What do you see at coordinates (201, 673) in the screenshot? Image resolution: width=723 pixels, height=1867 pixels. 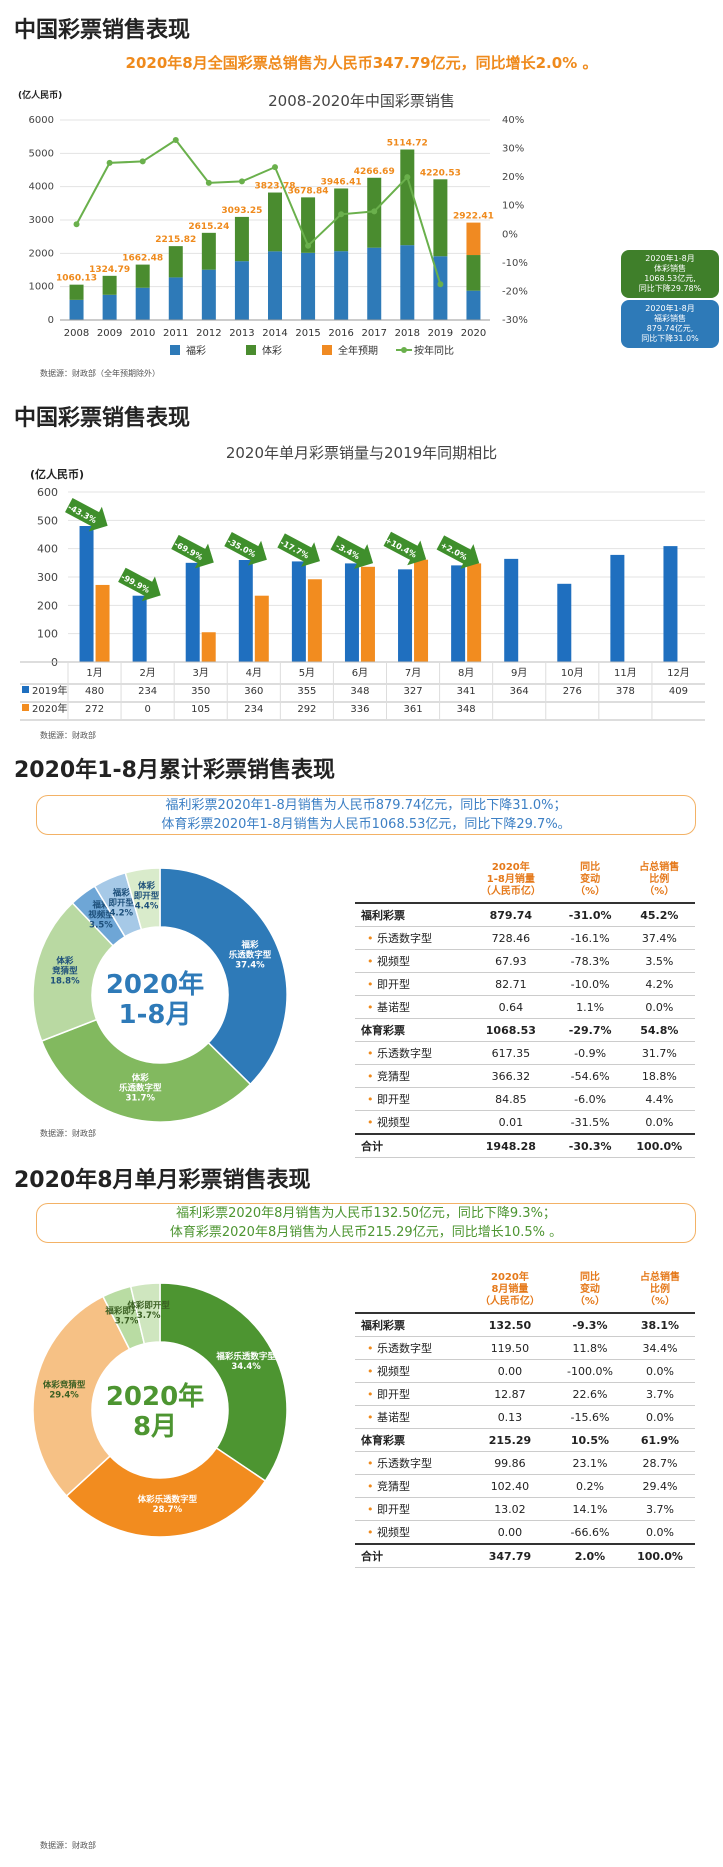 I see `x-tick-label: 3月` at bounding box center [201, 673].